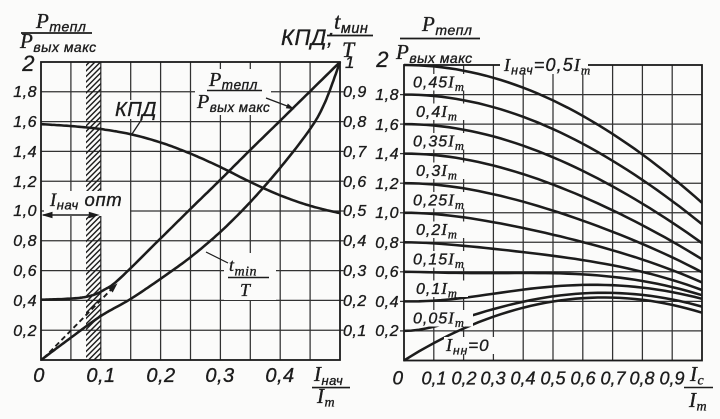 Image resolution: width=720 pixels, height=419 pixels. Describe the element at coordinates (437, 290) in the screenshot. I see `svg-text: 0,1Im` at that location.